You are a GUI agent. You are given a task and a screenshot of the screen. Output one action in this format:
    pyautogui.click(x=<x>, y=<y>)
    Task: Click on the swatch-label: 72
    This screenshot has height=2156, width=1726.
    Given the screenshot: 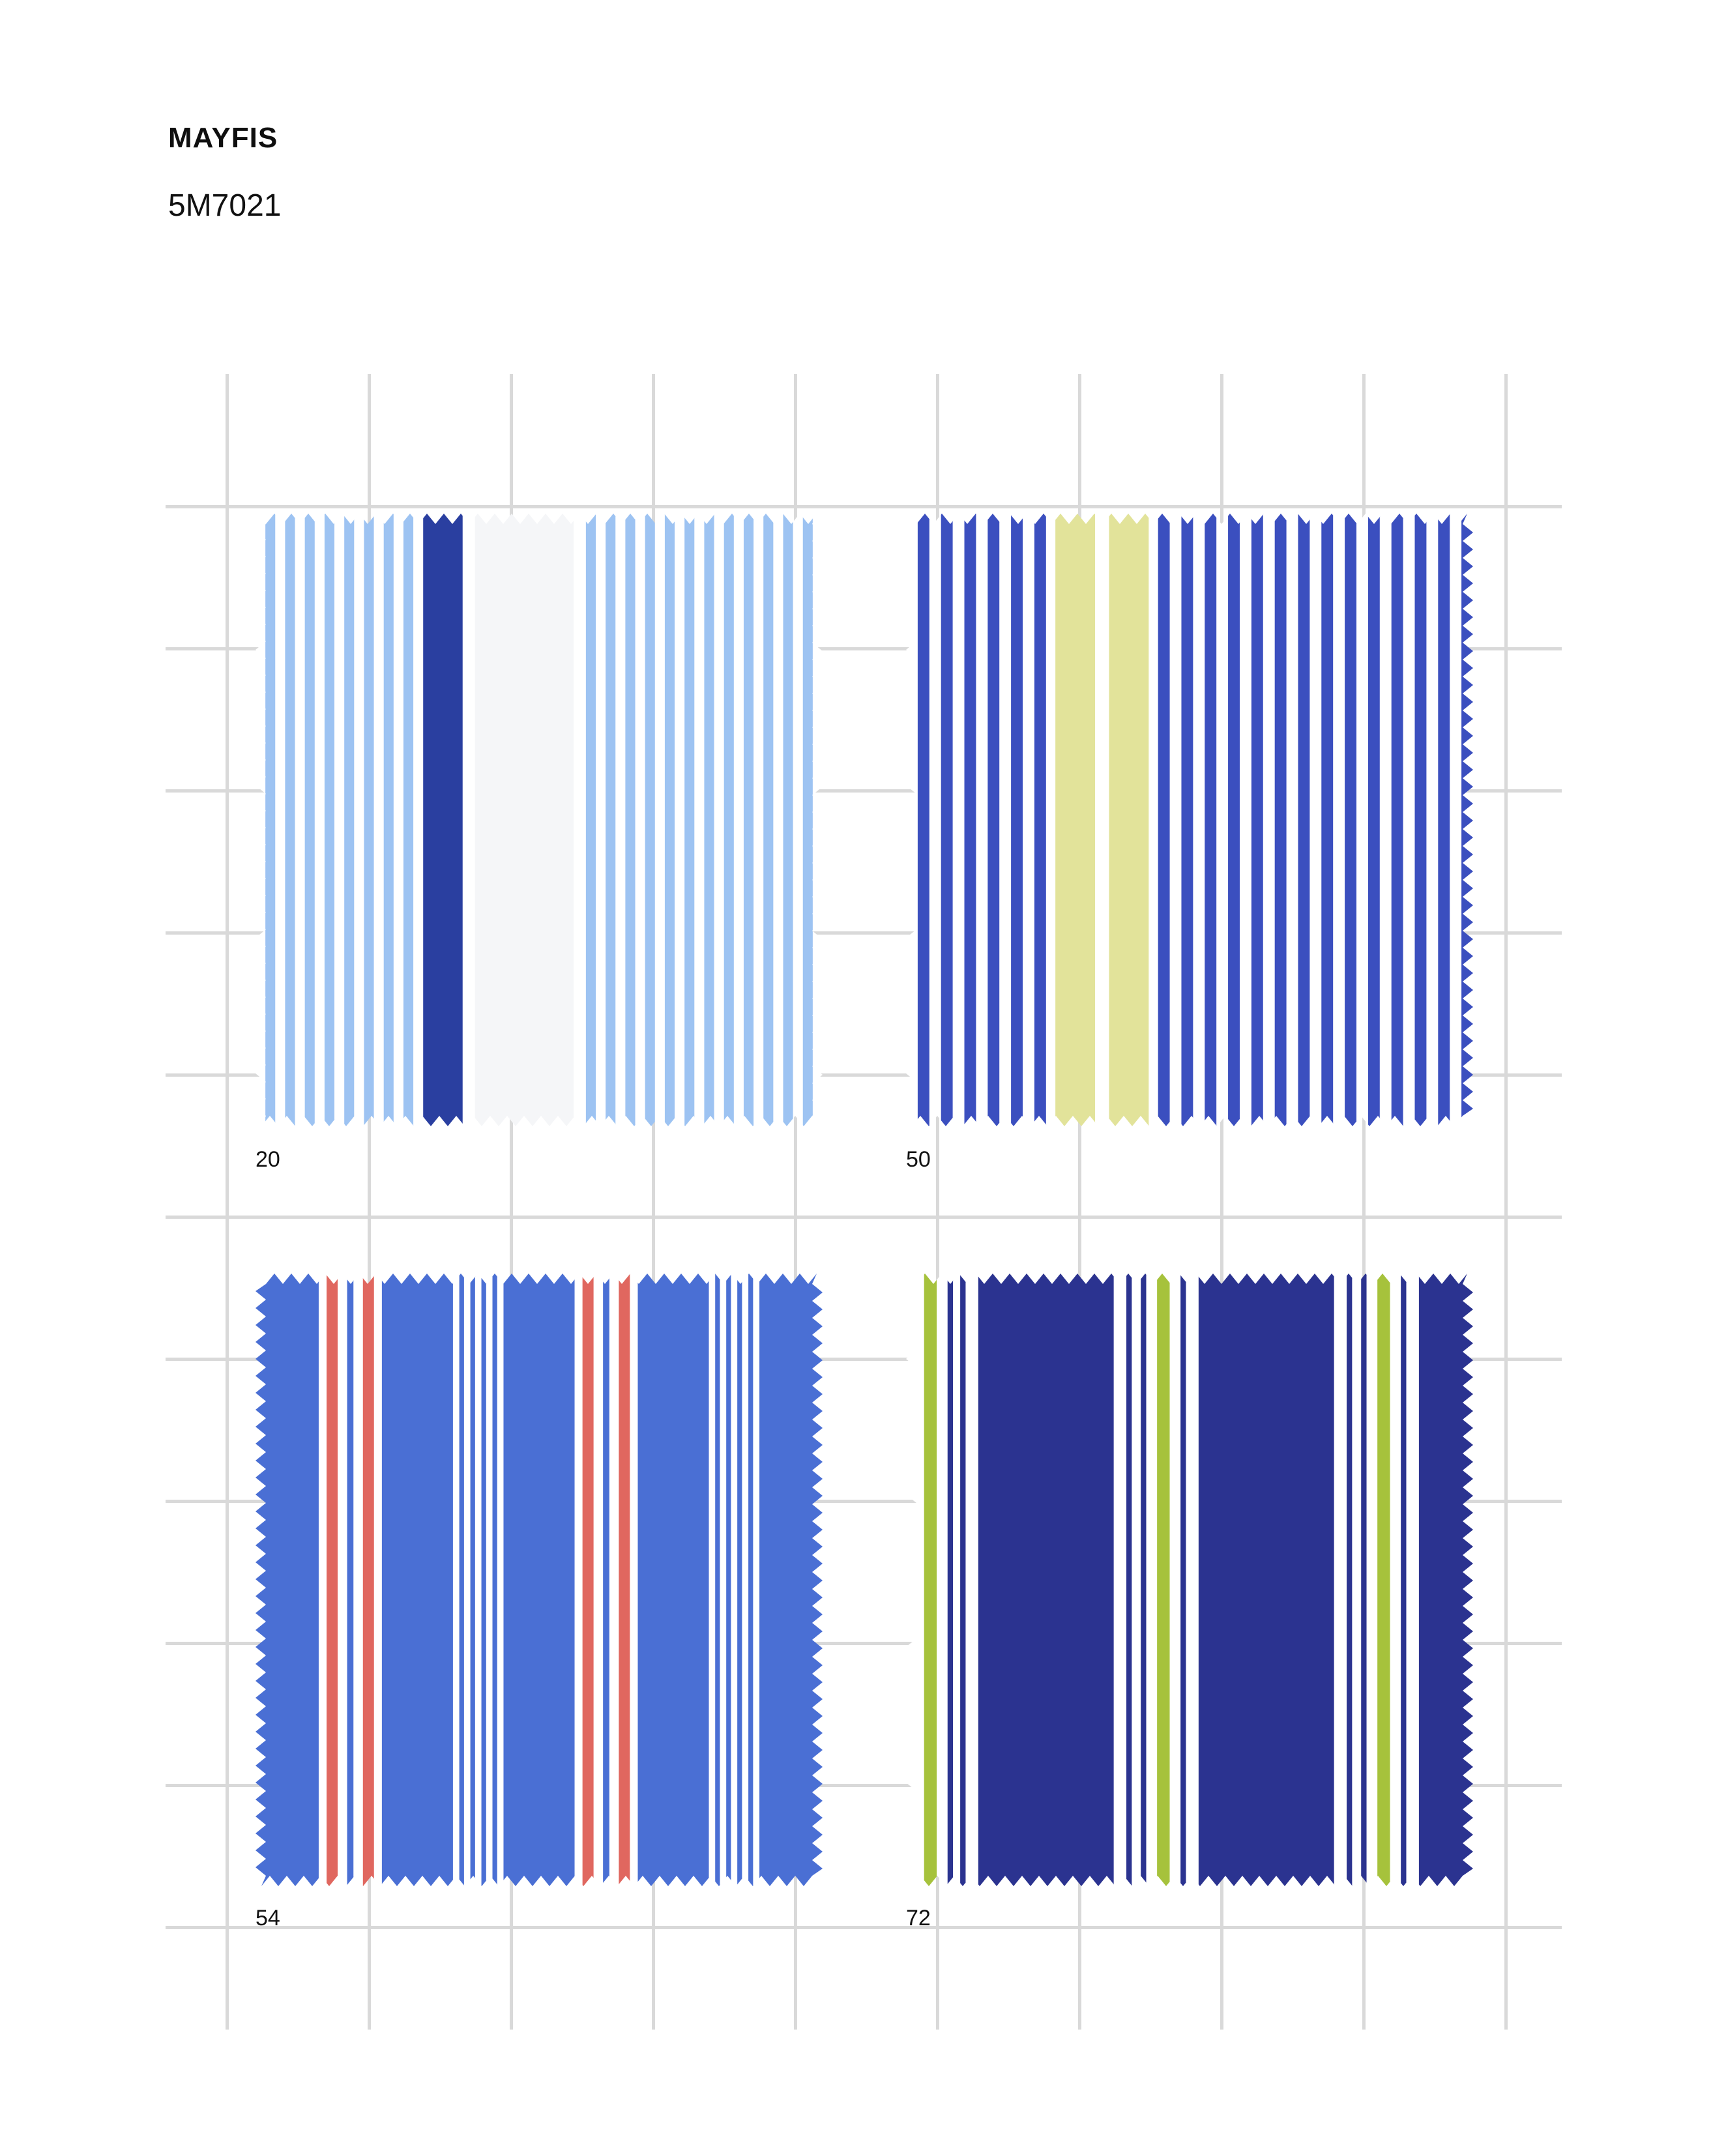 What is the action you would take?
    pyautogui.click(x=918, y=1918)
    